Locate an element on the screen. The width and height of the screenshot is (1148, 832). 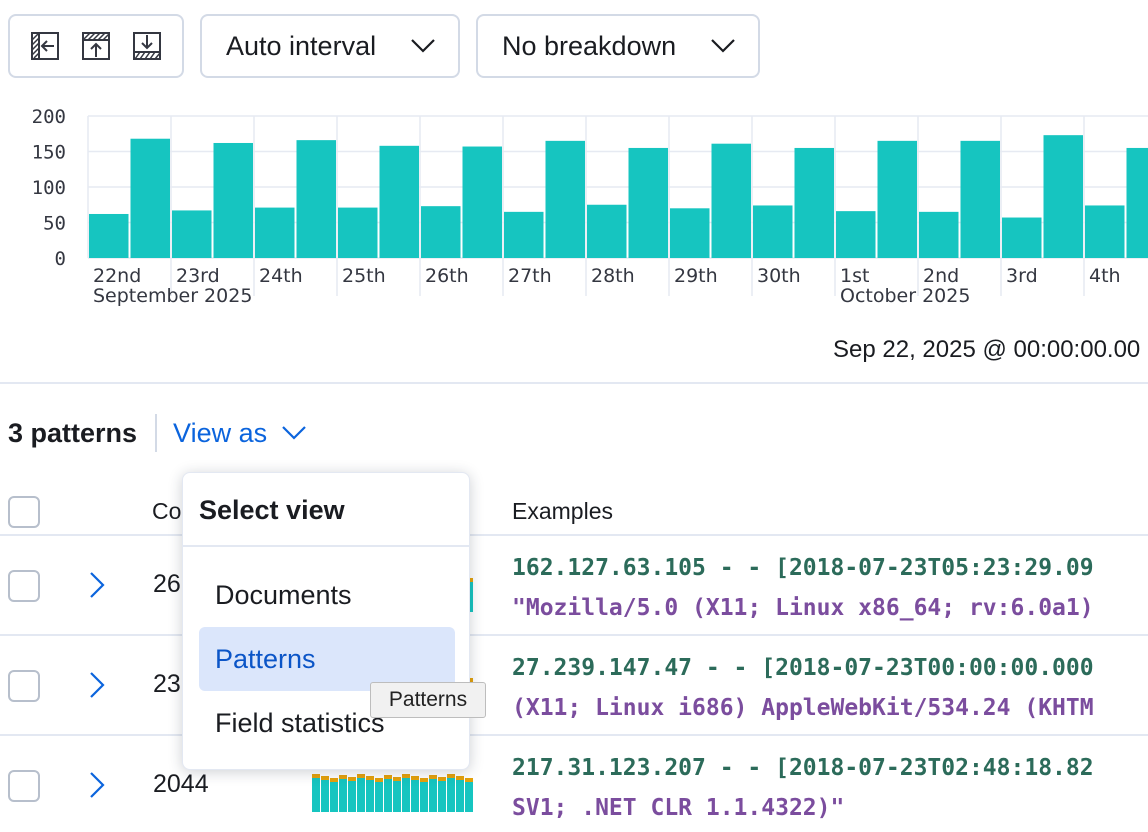
x-tick-label: 4th is located at coordinates (1105, 276).